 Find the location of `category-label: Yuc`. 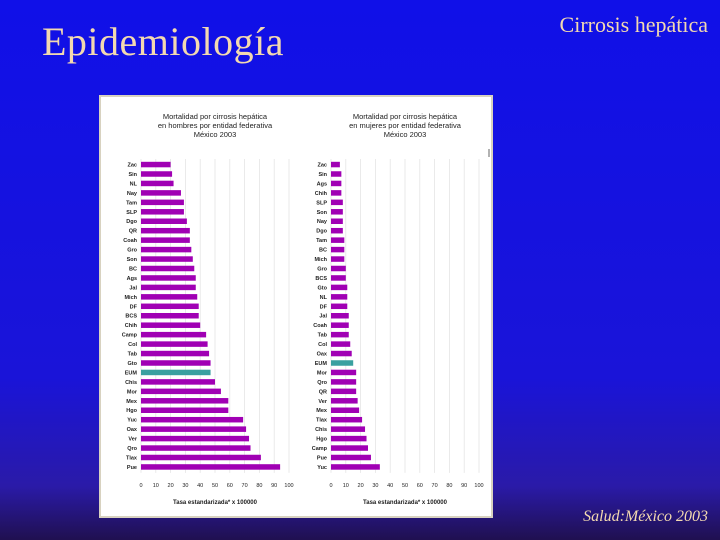

category-label: Yuc is located at coordinates (132, 421).